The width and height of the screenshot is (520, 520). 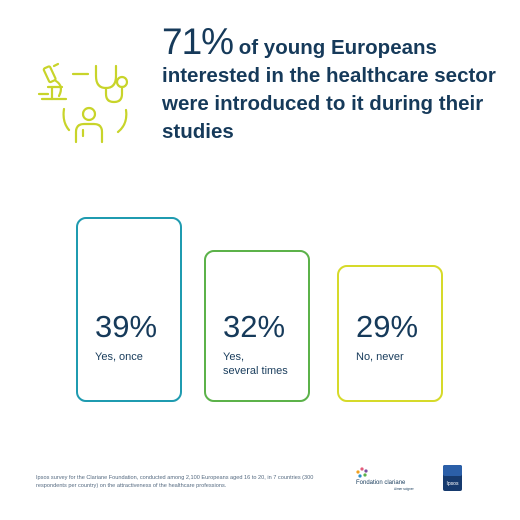 I want to click on ipsos-logo: Ipsos, so click(x=452, y=478).